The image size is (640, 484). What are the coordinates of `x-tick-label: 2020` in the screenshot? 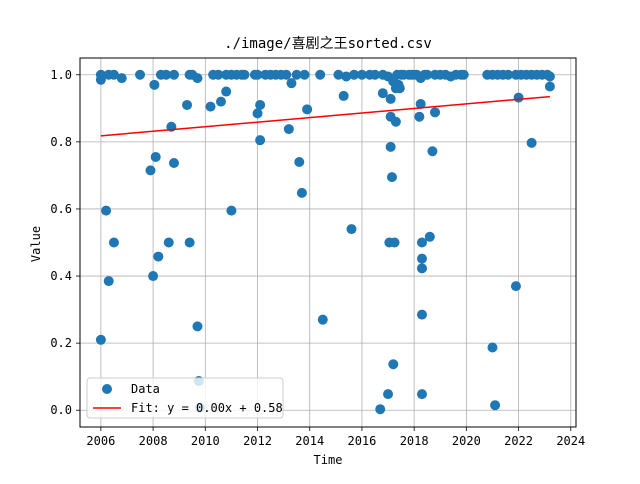 It's located at (466, 441).